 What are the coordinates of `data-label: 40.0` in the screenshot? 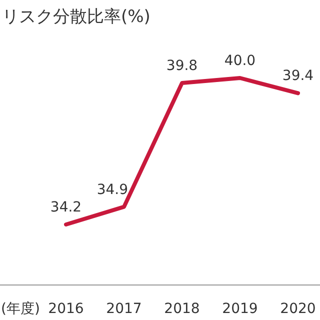 It's located at (240, 61).